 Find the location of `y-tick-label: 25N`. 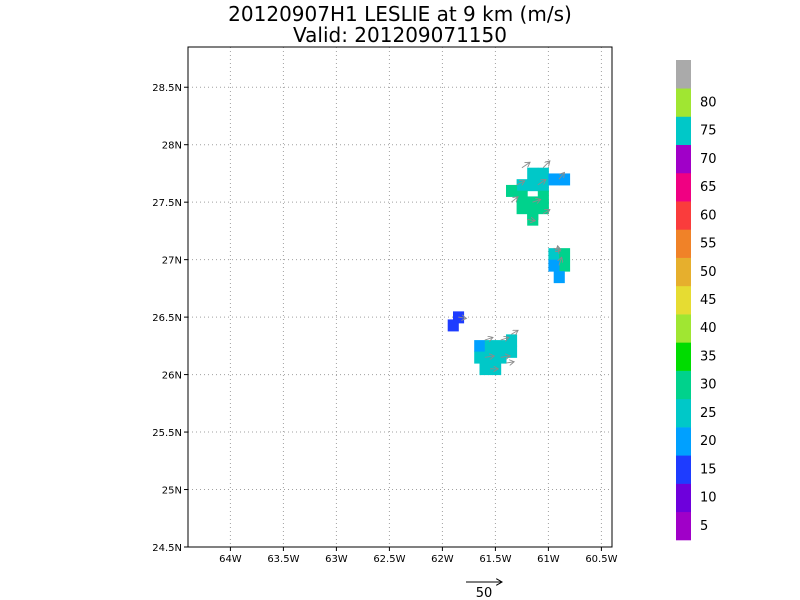

y-tick-label: 25N is located at coordinates (172, 491).